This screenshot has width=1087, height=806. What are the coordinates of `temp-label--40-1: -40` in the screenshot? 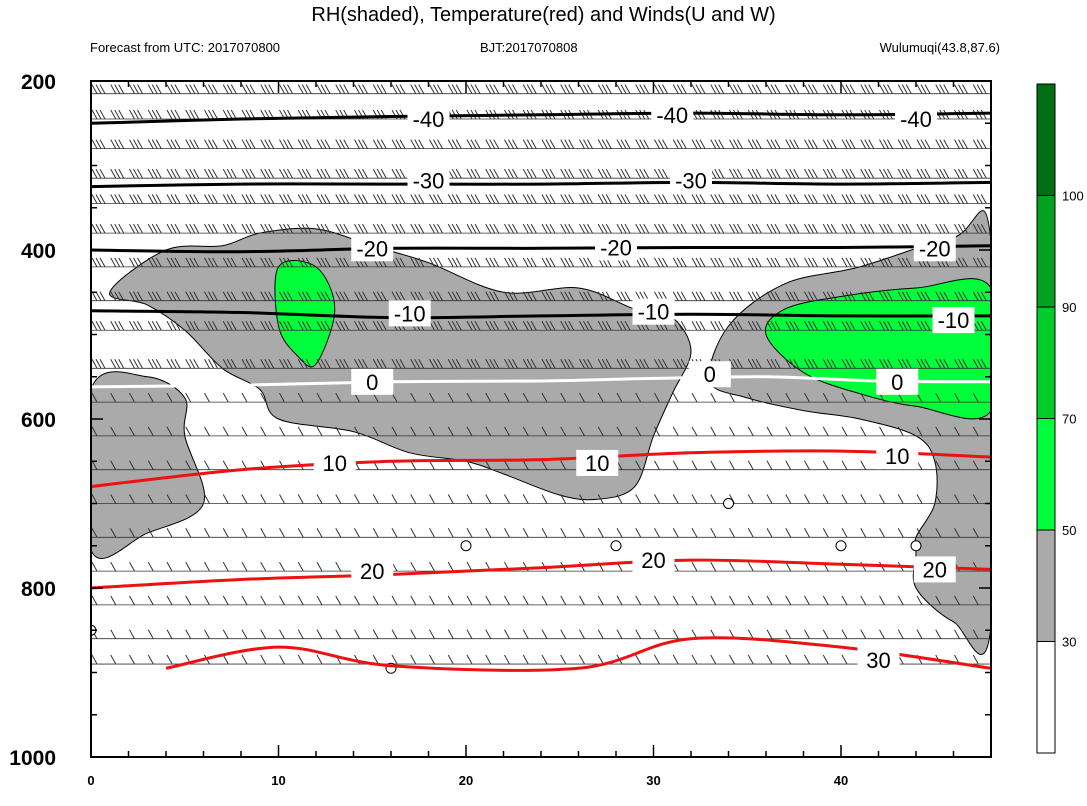 It's located at (672, 115).